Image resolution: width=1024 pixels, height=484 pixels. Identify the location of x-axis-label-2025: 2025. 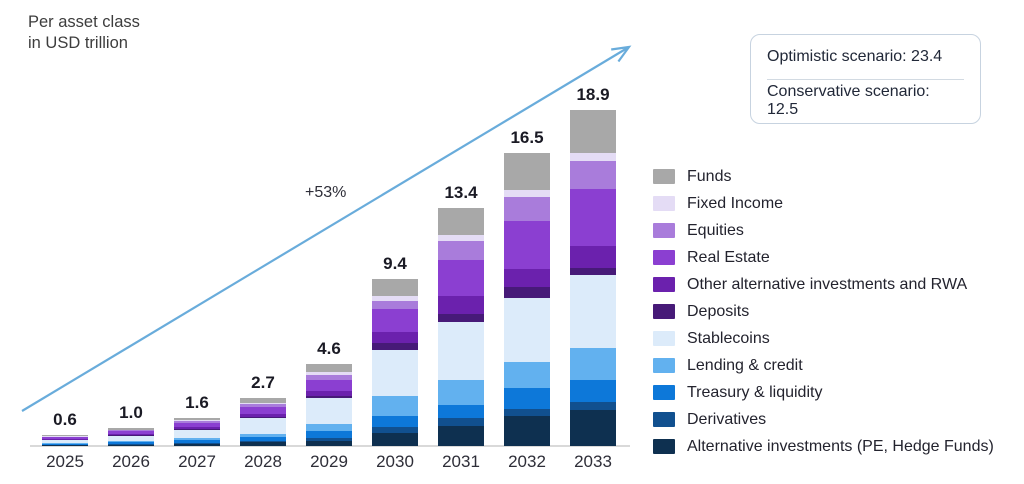
(65, 461).